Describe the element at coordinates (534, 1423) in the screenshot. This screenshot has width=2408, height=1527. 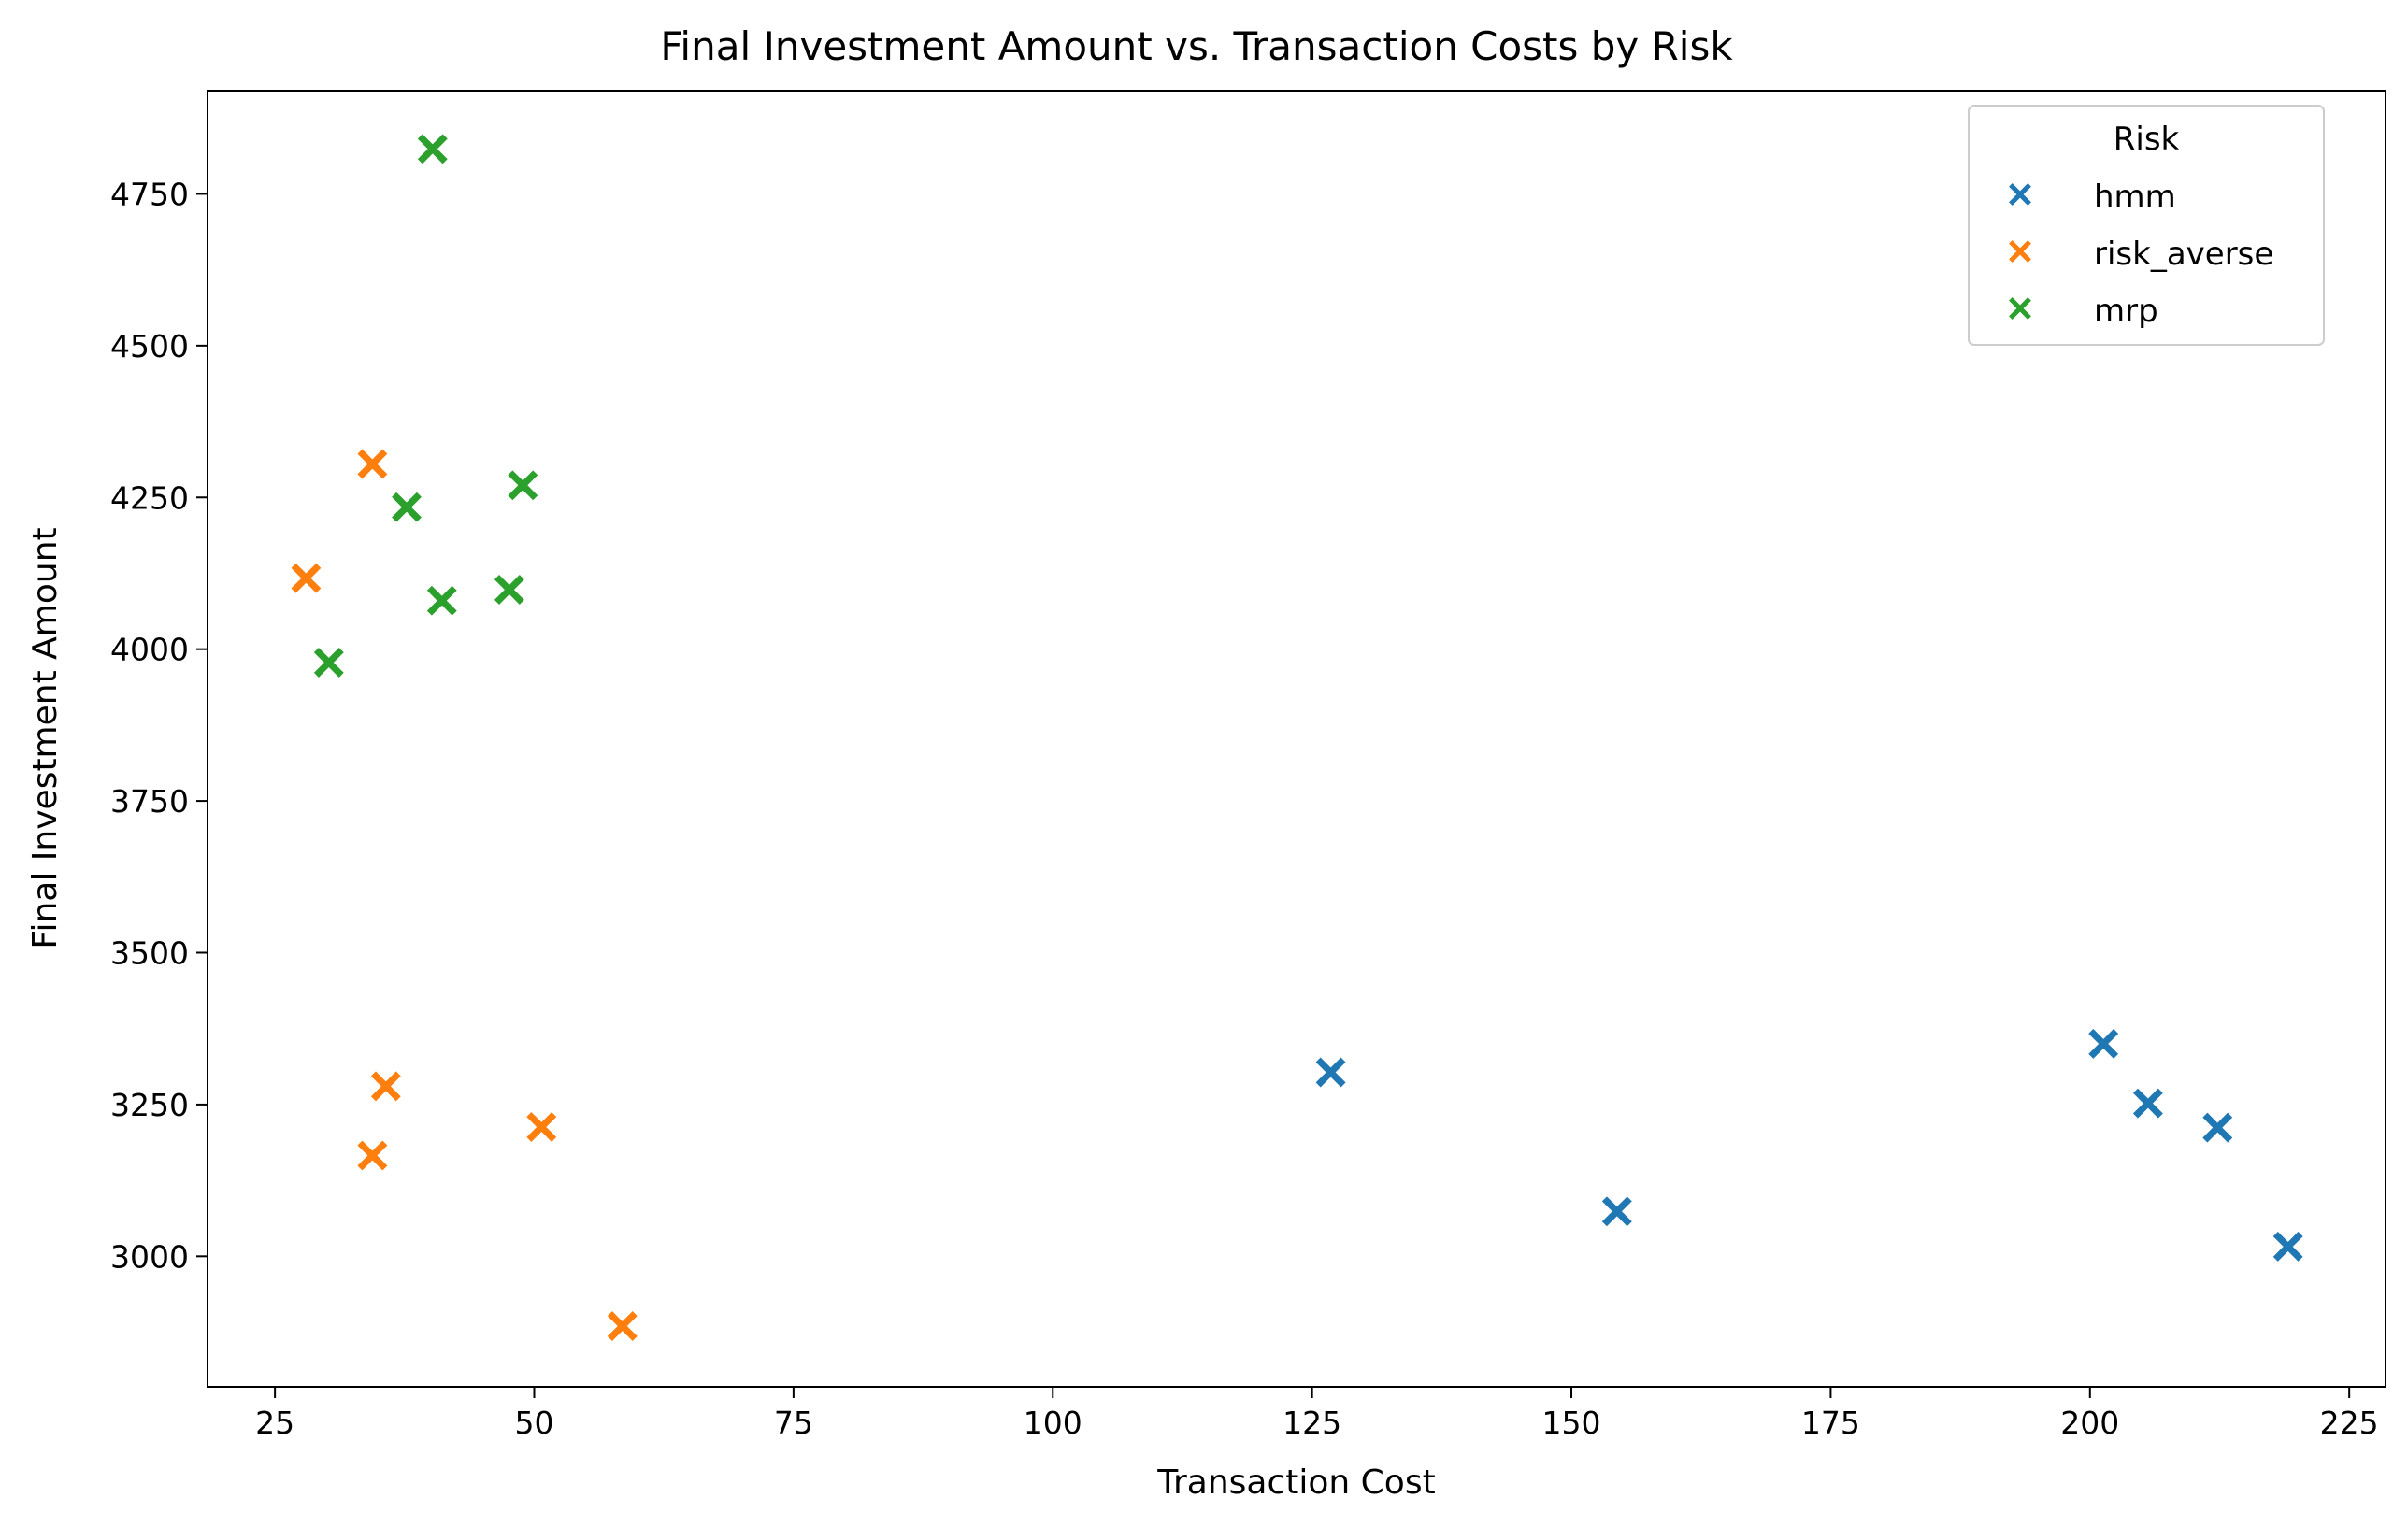
I see `x-tick-label: 50` at that location.